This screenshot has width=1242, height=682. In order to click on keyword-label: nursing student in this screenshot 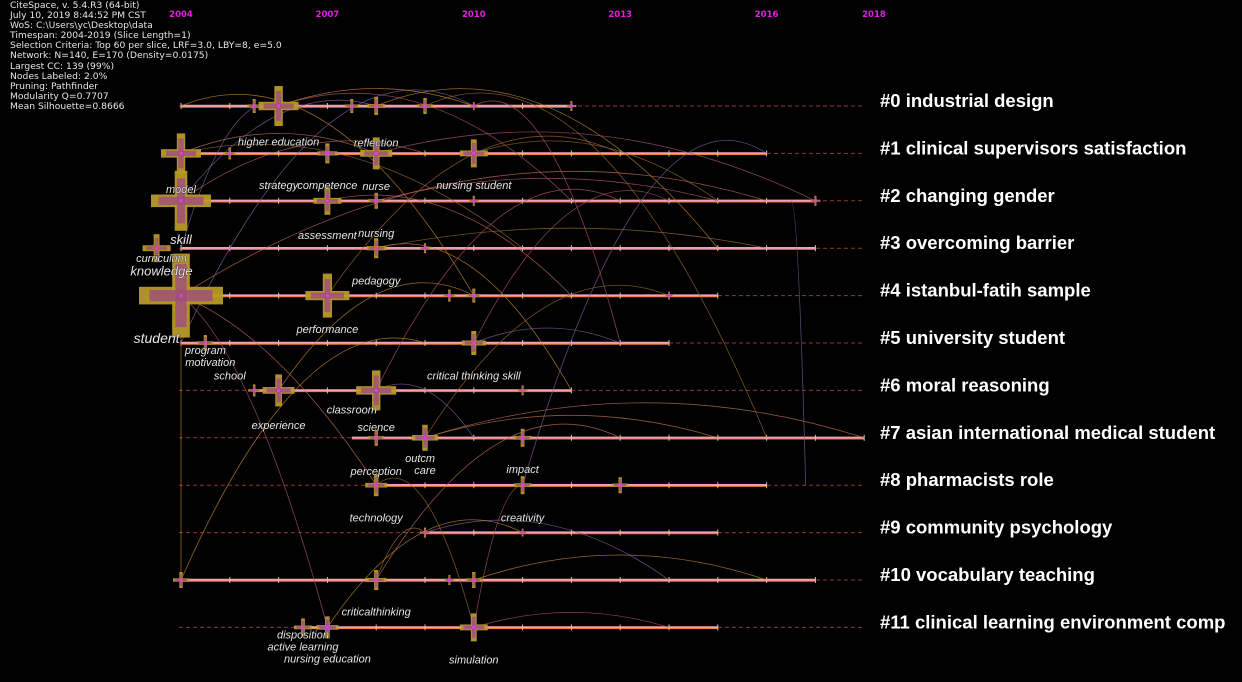, I will do `click(474, 186)`.